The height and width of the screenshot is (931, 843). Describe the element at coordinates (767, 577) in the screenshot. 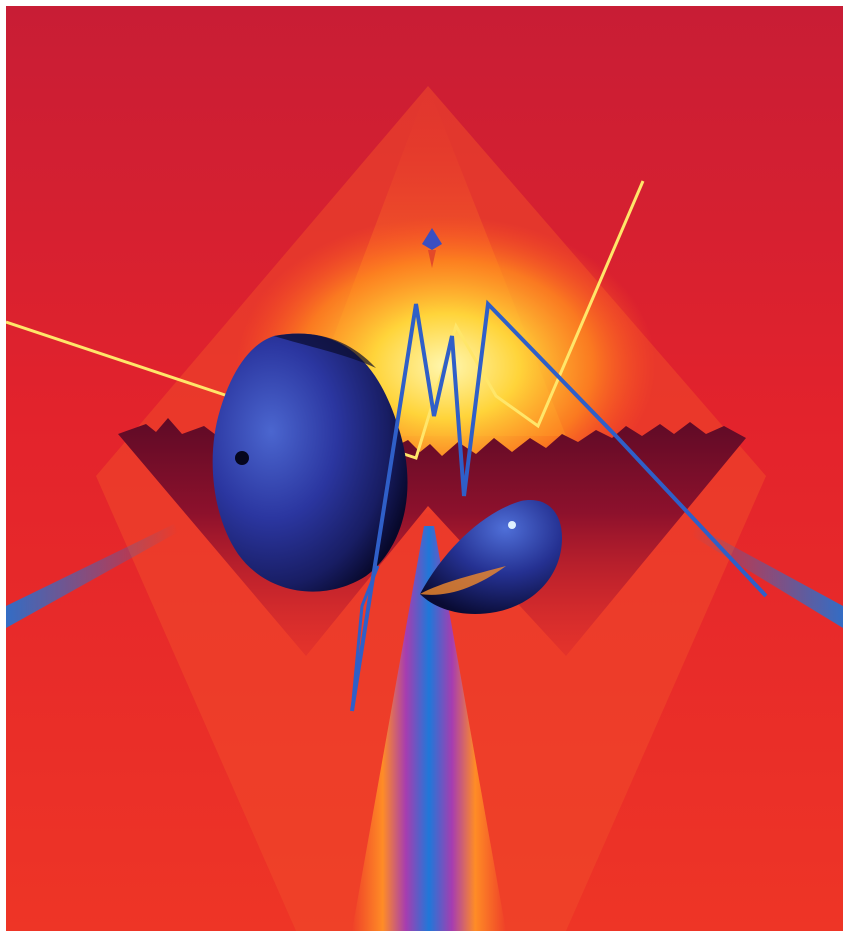

I see `right-blue-ray` at that location.